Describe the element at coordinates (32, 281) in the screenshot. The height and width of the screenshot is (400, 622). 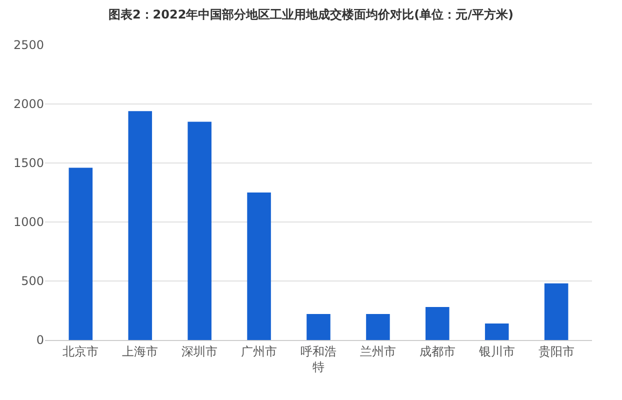
I see `y-tick-label: 500` at that location.